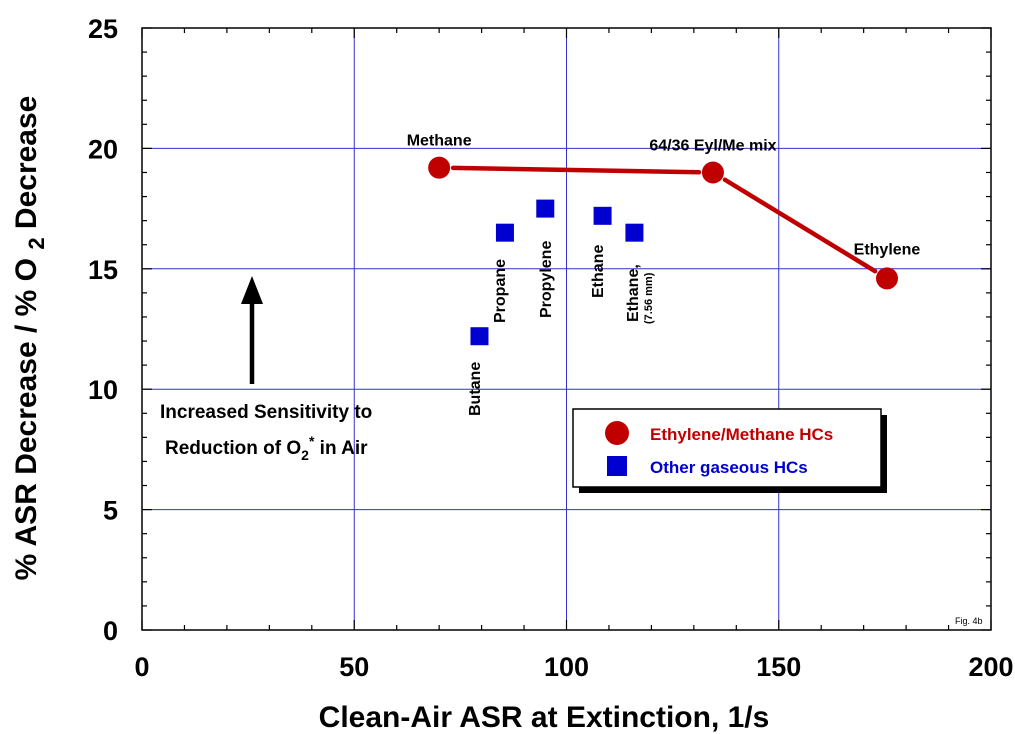  What do you see at coordinates (252, 330) in the screenshot?
I see `sensitivity-arrow` at bounding box center [252, 330].